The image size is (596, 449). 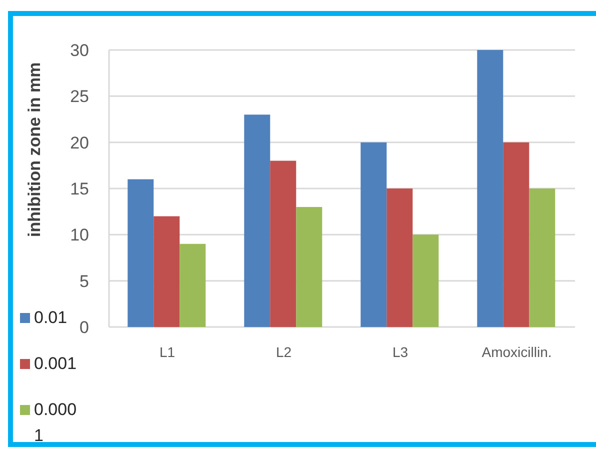 What do you see at coordinates (55, 422) in the screenshot?
I see `legend-label: 0.0001` at bounding box center [55, 422].